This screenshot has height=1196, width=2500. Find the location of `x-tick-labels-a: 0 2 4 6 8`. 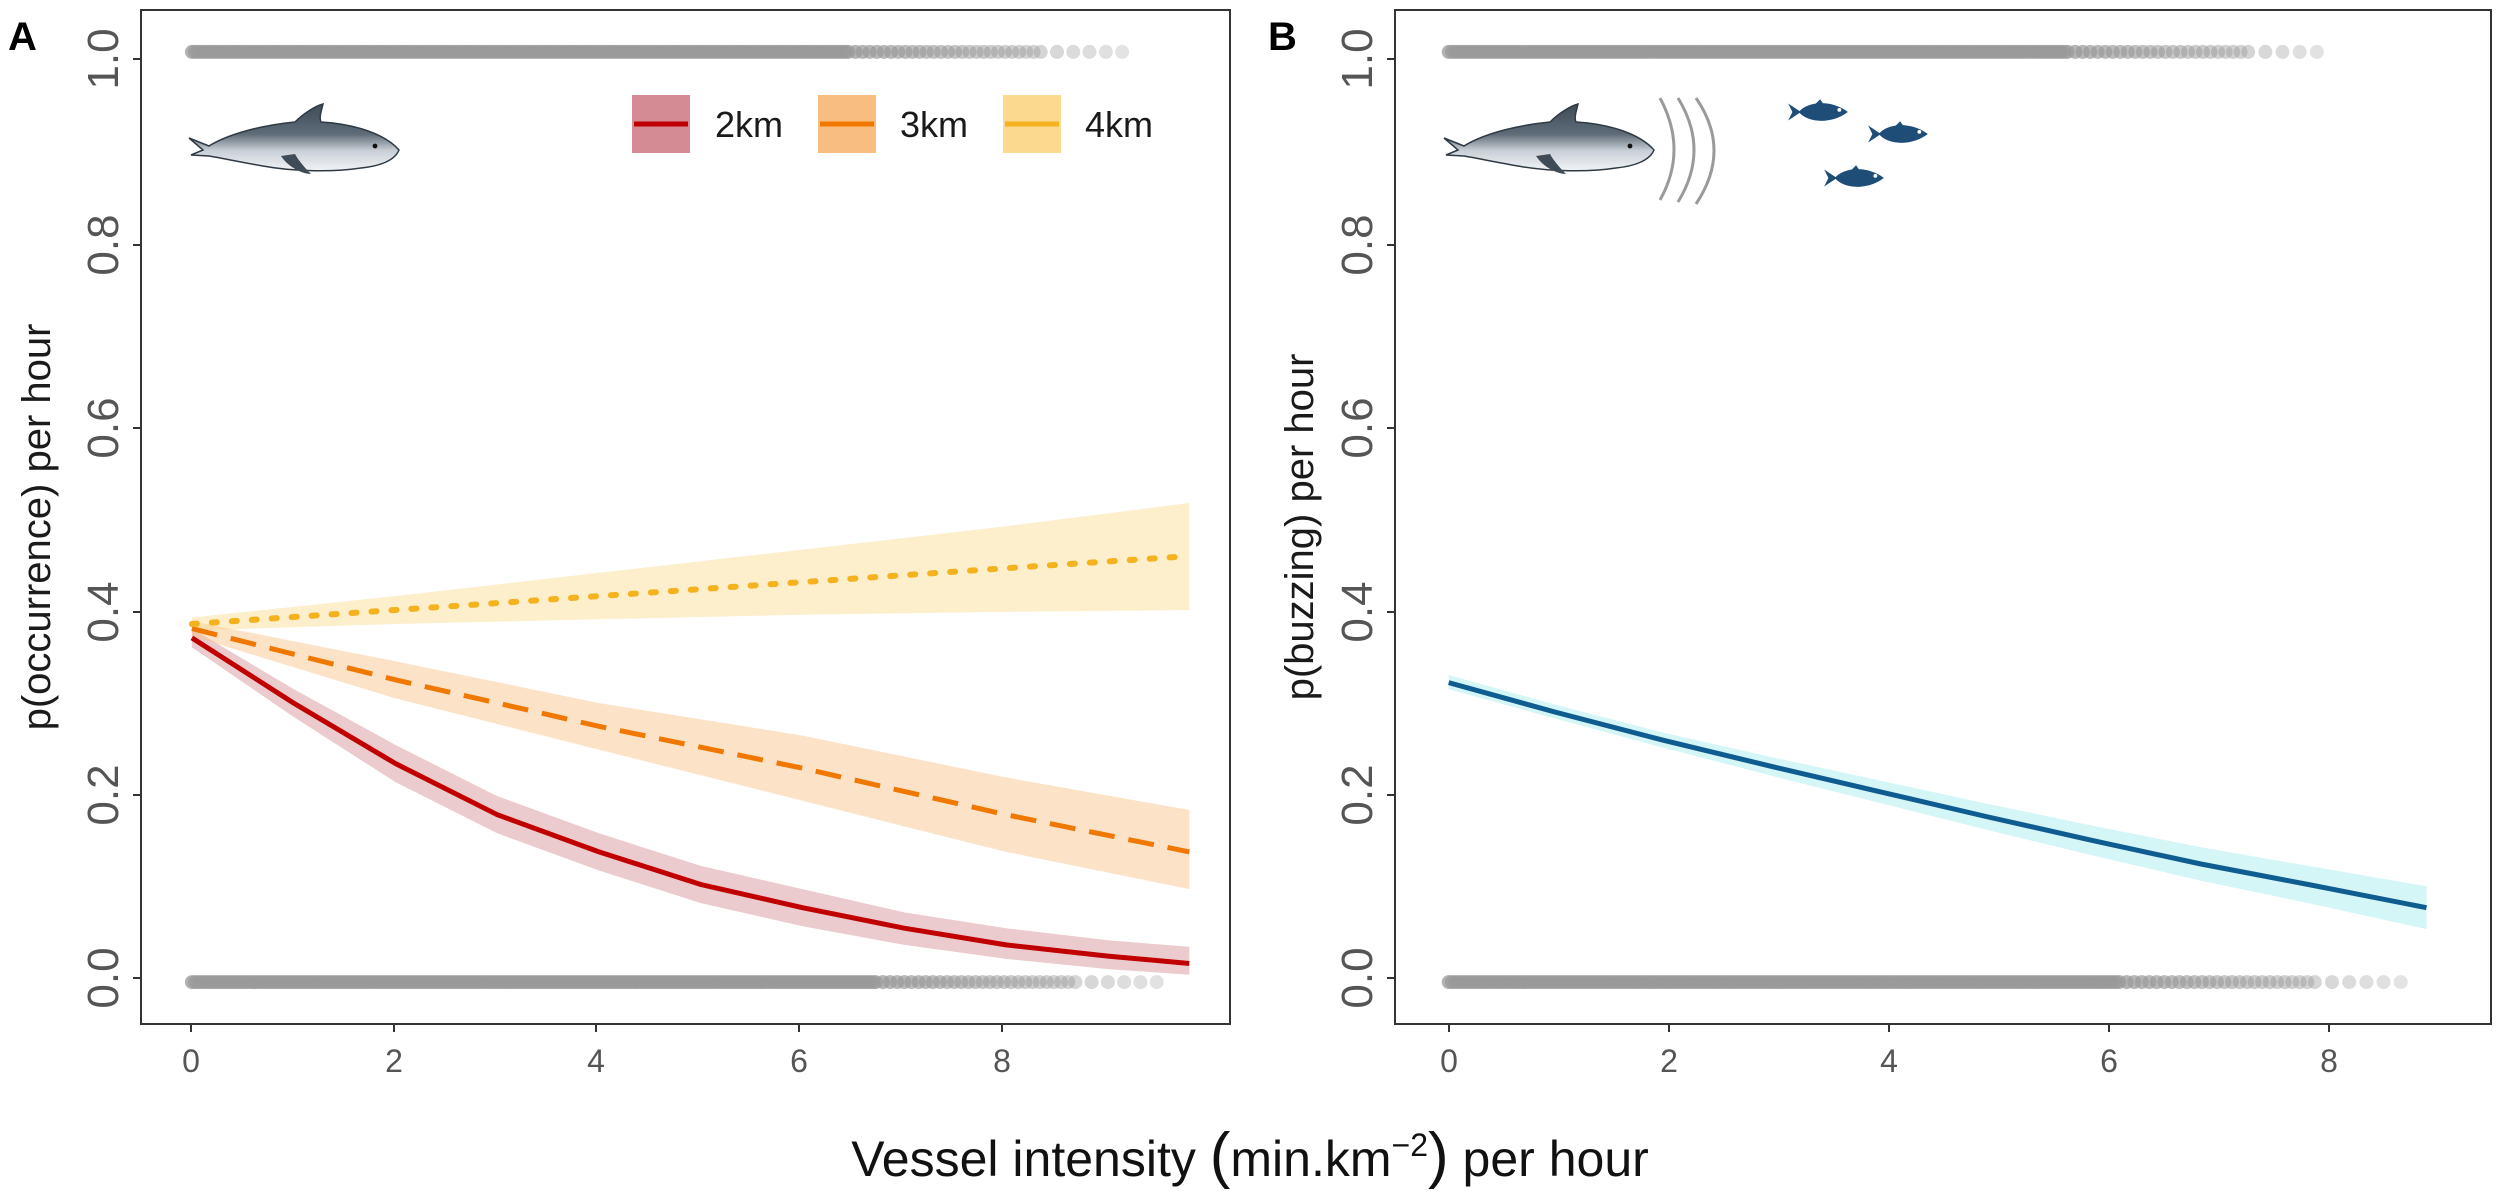

x-tick-labels-a: 0 2 4 6 8 is located at coordinates (596, 1061).